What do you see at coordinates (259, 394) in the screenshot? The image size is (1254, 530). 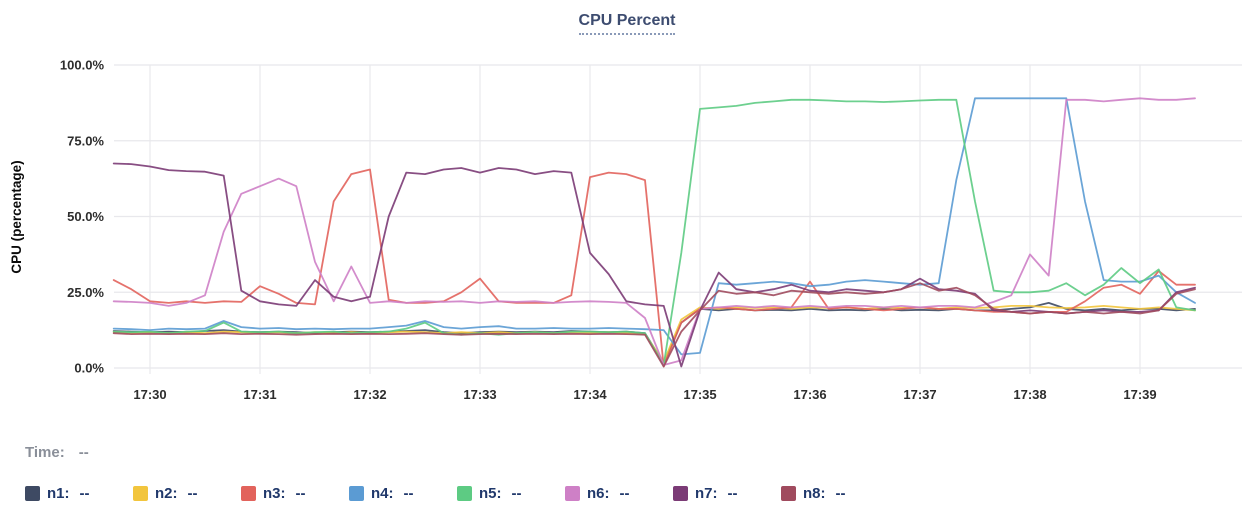 I see `x-tick-label: 17:31` at bounding box center [259, 394].